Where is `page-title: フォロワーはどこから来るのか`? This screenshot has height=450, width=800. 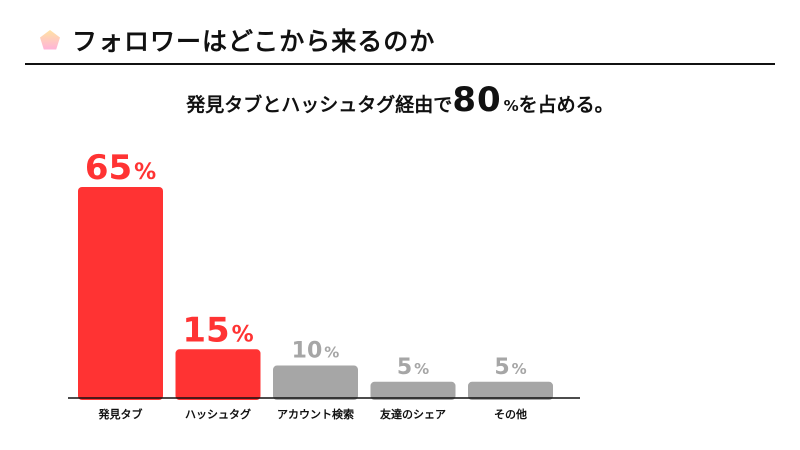 page-title: フォロワーはどこから来るのか is located at coordinates (254, 41).